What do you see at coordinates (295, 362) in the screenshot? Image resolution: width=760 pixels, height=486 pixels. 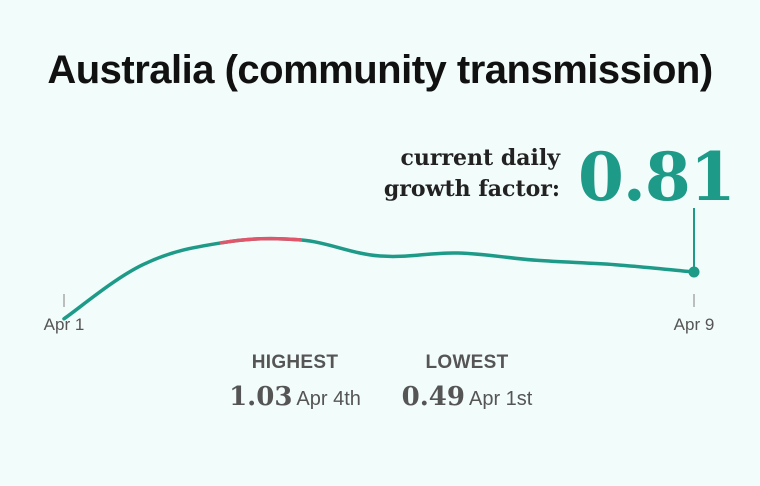 I see `highest-label: HIGHEST` at bounding box center [295, 362].